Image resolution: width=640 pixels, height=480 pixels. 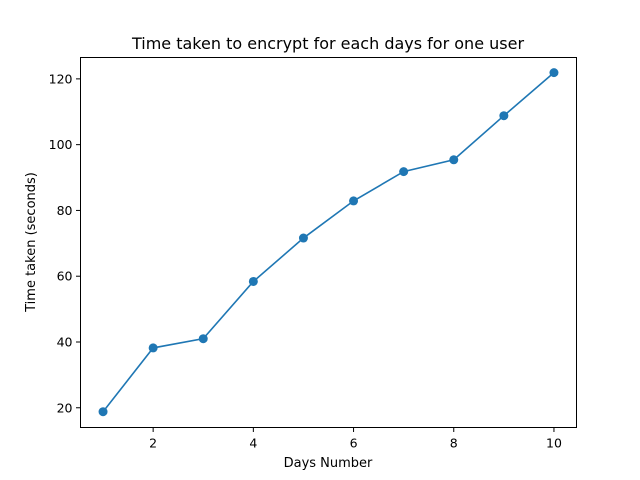 What do you see at coordinates (65, 407) in the screenshot?
I see `y-tick-label: 20` at bounding box center [65, 407].